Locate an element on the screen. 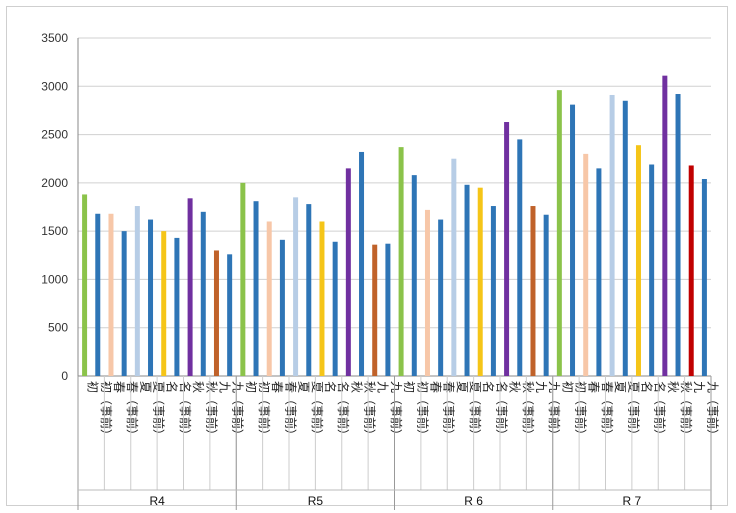  y-tick-label: 3500 is located at coordinates (54, 38).